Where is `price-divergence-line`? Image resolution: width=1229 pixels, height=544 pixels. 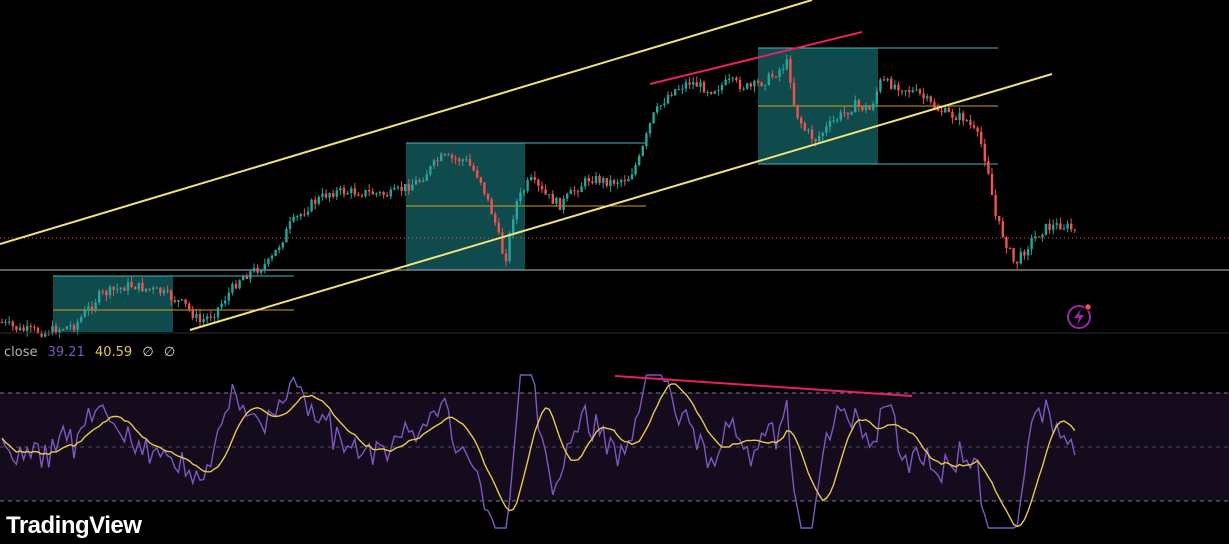 price-divergence-line is located at coordinates (756, 58).